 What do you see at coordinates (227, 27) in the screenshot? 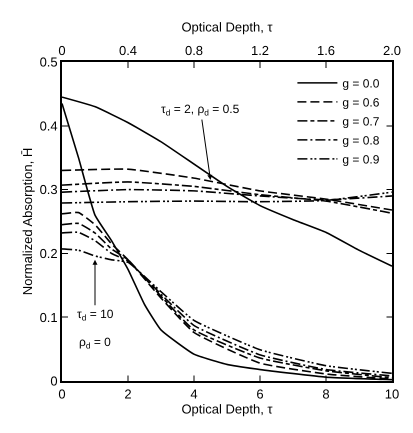
I see `x2-axis-title: Optical Depth, τ` at bounding box center [227, 27].